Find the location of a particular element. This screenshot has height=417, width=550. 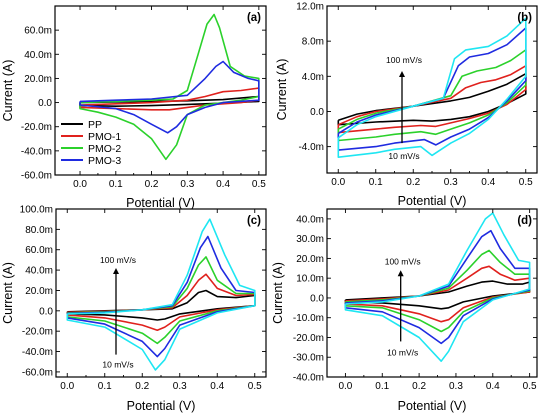

panel-b-x-tick-label: 0.3 is located at coordinates (451, 182).